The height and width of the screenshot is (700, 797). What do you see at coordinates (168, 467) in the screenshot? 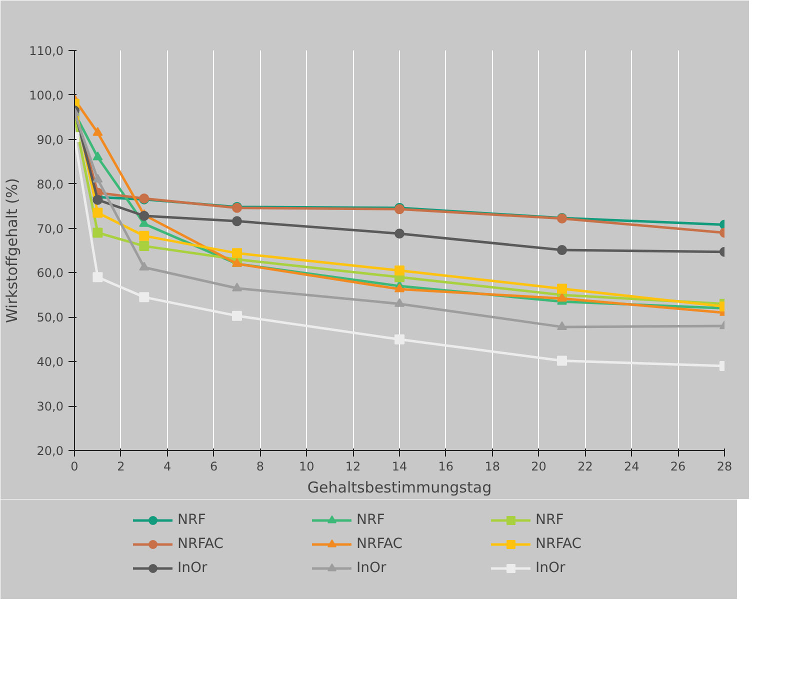
I see `x-tick-label: 4` at bounding box center [168, 467].